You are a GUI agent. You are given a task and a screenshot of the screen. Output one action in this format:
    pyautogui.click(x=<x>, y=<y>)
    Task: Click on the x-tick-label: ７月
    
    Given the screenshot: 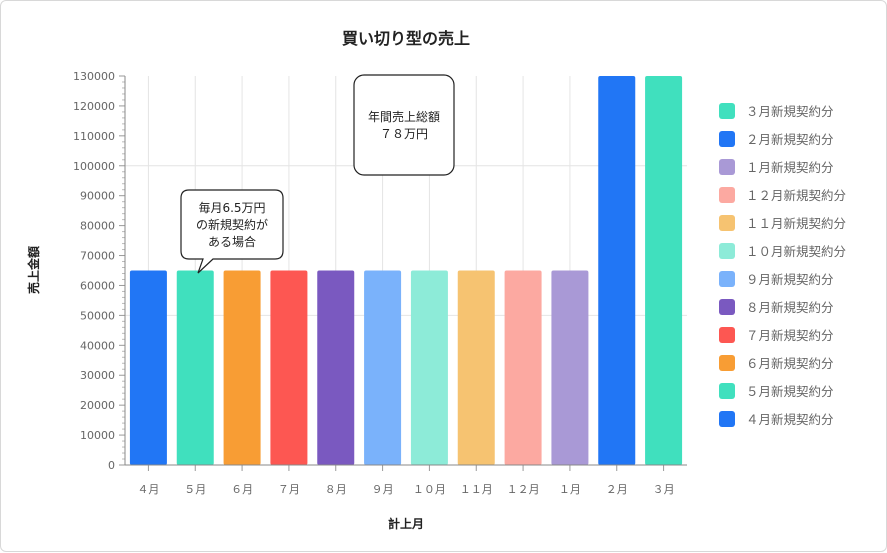 What is the action you would take?
    pyautogui.click(x=289, y=489)
    